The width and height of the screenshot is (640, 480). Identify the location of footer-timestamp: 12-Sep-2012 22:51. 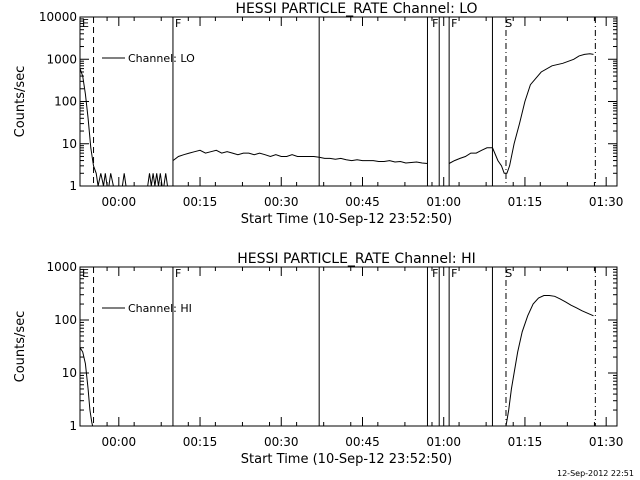
(595, 473).